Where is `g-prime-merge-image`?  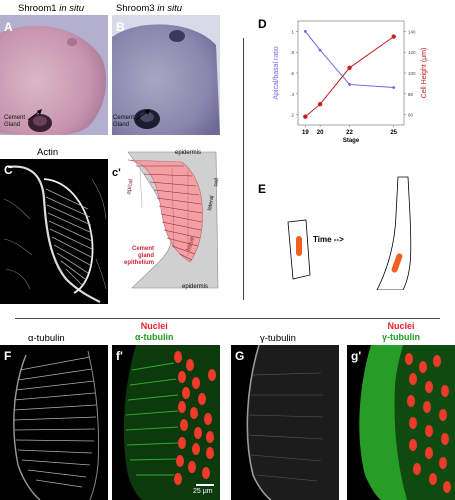
g-prime-merge-image is located at coordinates (401, 422).